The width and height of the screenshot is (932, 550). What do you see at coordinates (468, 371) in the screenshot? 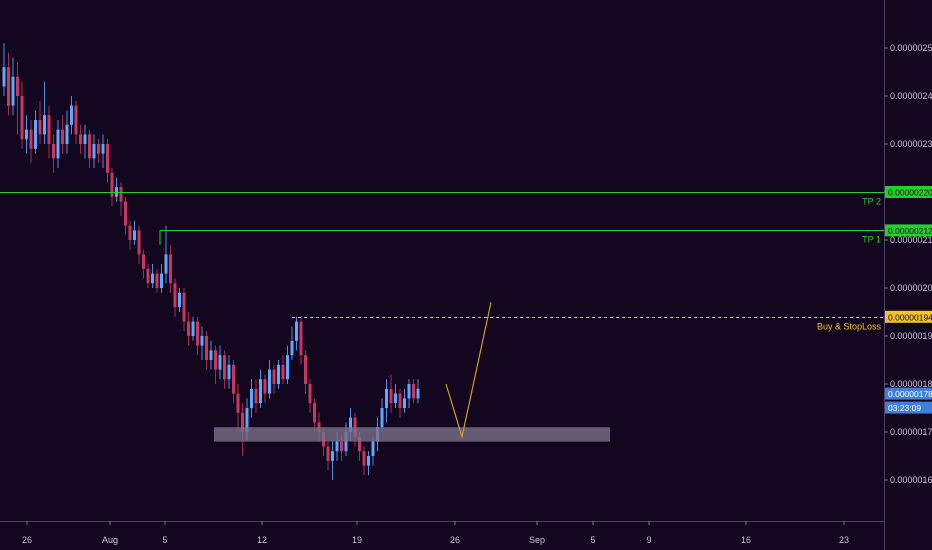
I see `projection-path` at bounding box center [468, 371].